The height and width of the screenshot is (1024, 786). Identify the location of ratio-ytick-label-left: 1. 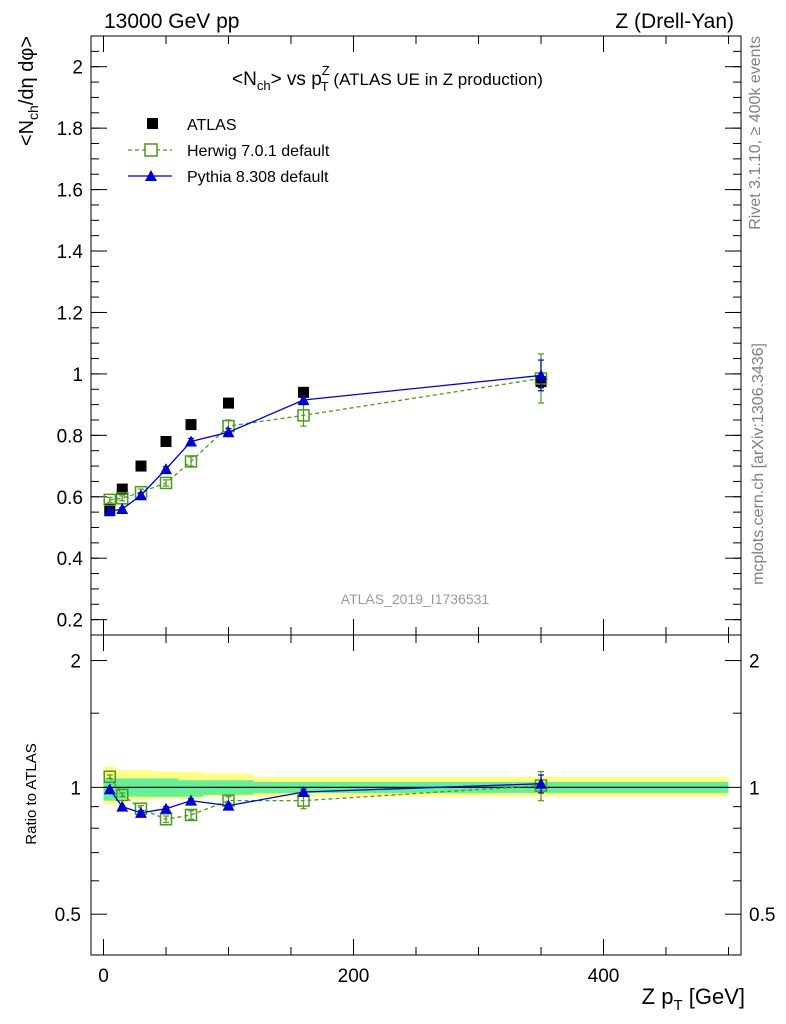
(75, 788).